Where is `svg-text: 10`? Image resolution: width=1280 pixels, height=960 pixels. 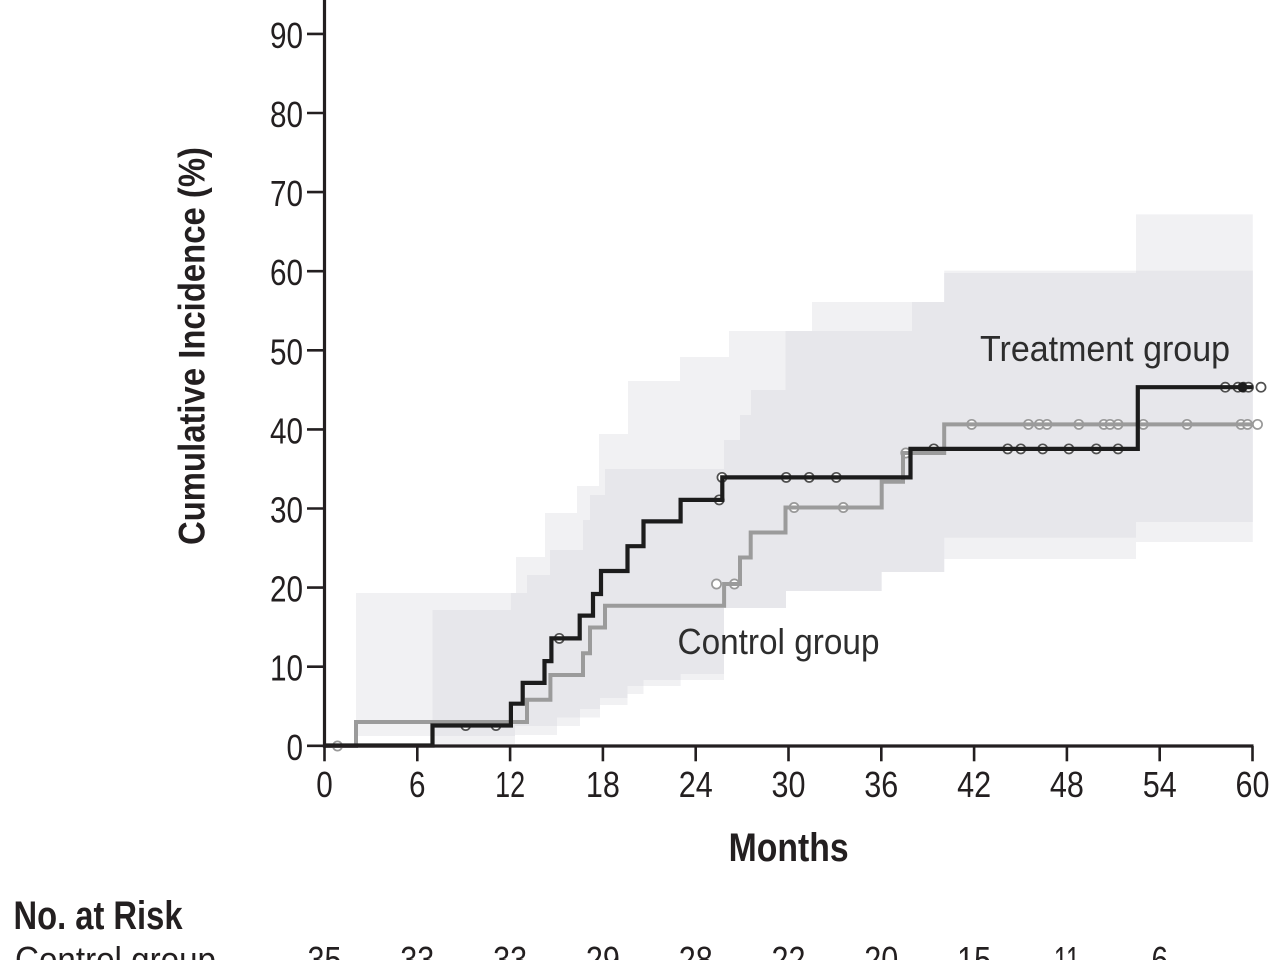
svg-text: 10 is located at coordinates (286, 668).